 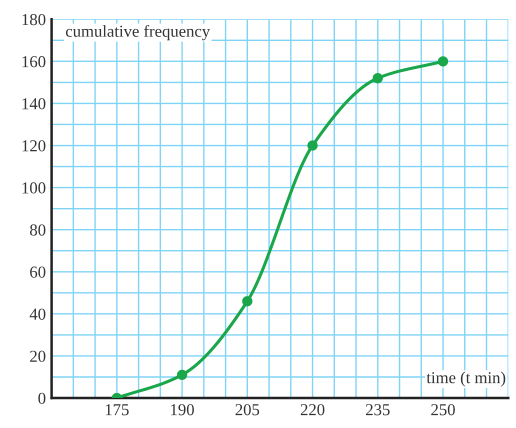 I want to click on x-tick-label: 190, so click(x=182, y=410).